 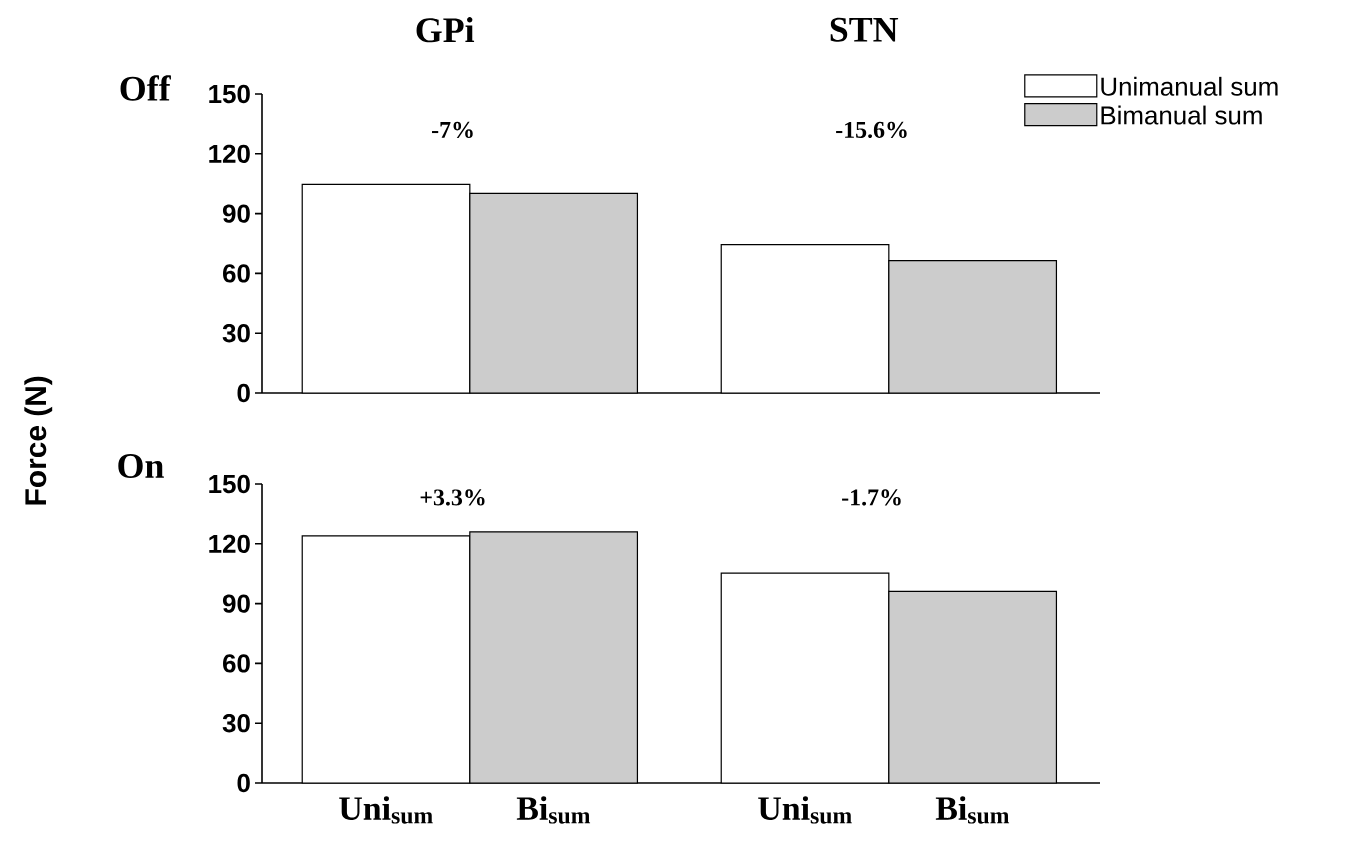 I want to click on text: STN, so click(x=864, y=29).